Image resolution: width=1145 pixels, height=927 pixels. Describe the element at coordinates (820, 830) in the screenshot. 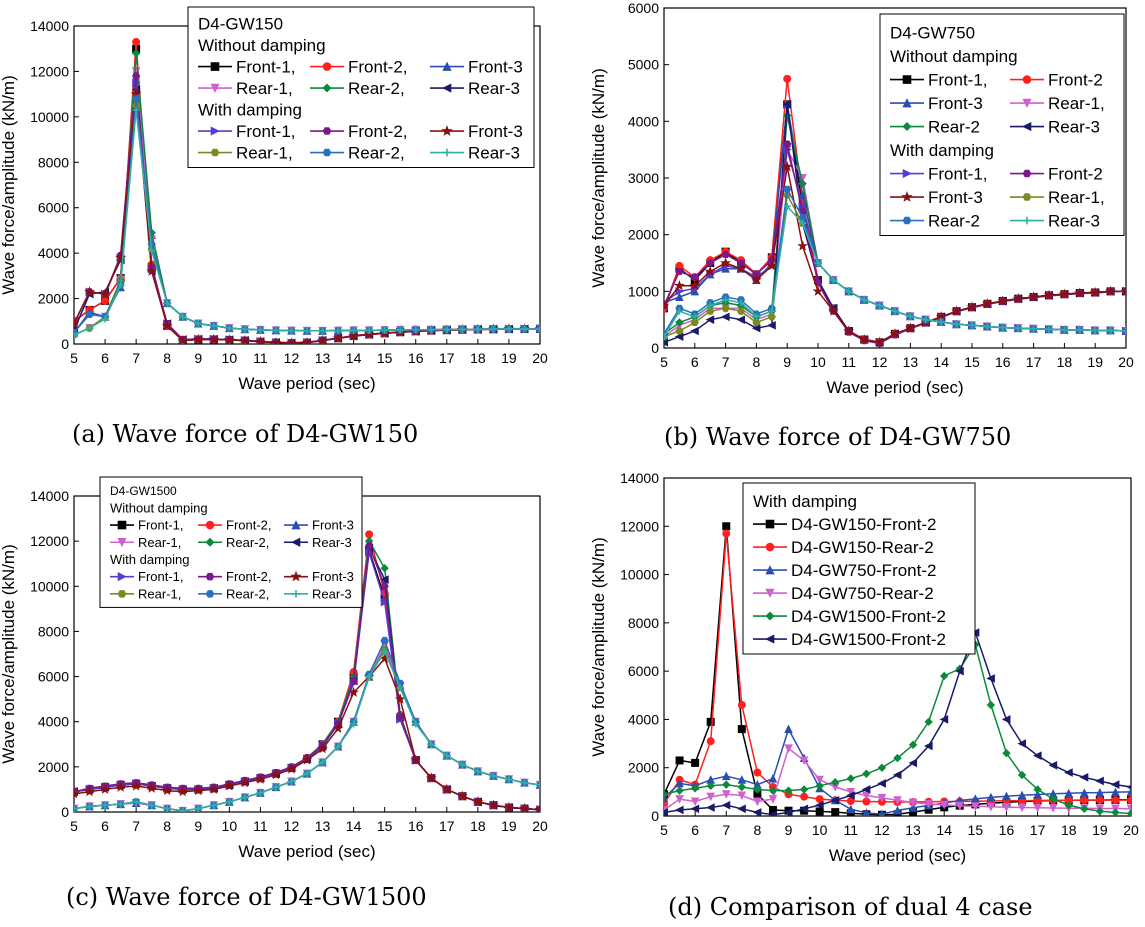

I see `x-tick-label: 10` at that location.